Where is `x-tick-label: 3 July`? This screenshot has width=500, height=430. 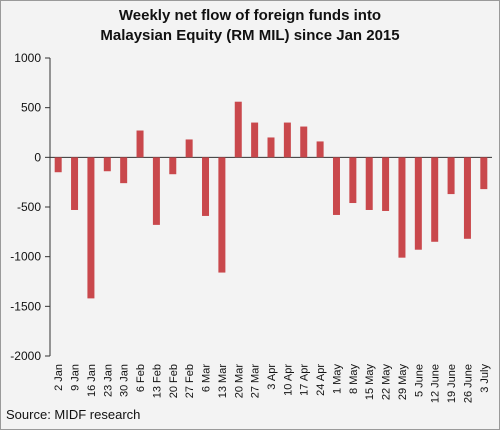
x-tick-label: 3 July is located at coordinates (485, 378).